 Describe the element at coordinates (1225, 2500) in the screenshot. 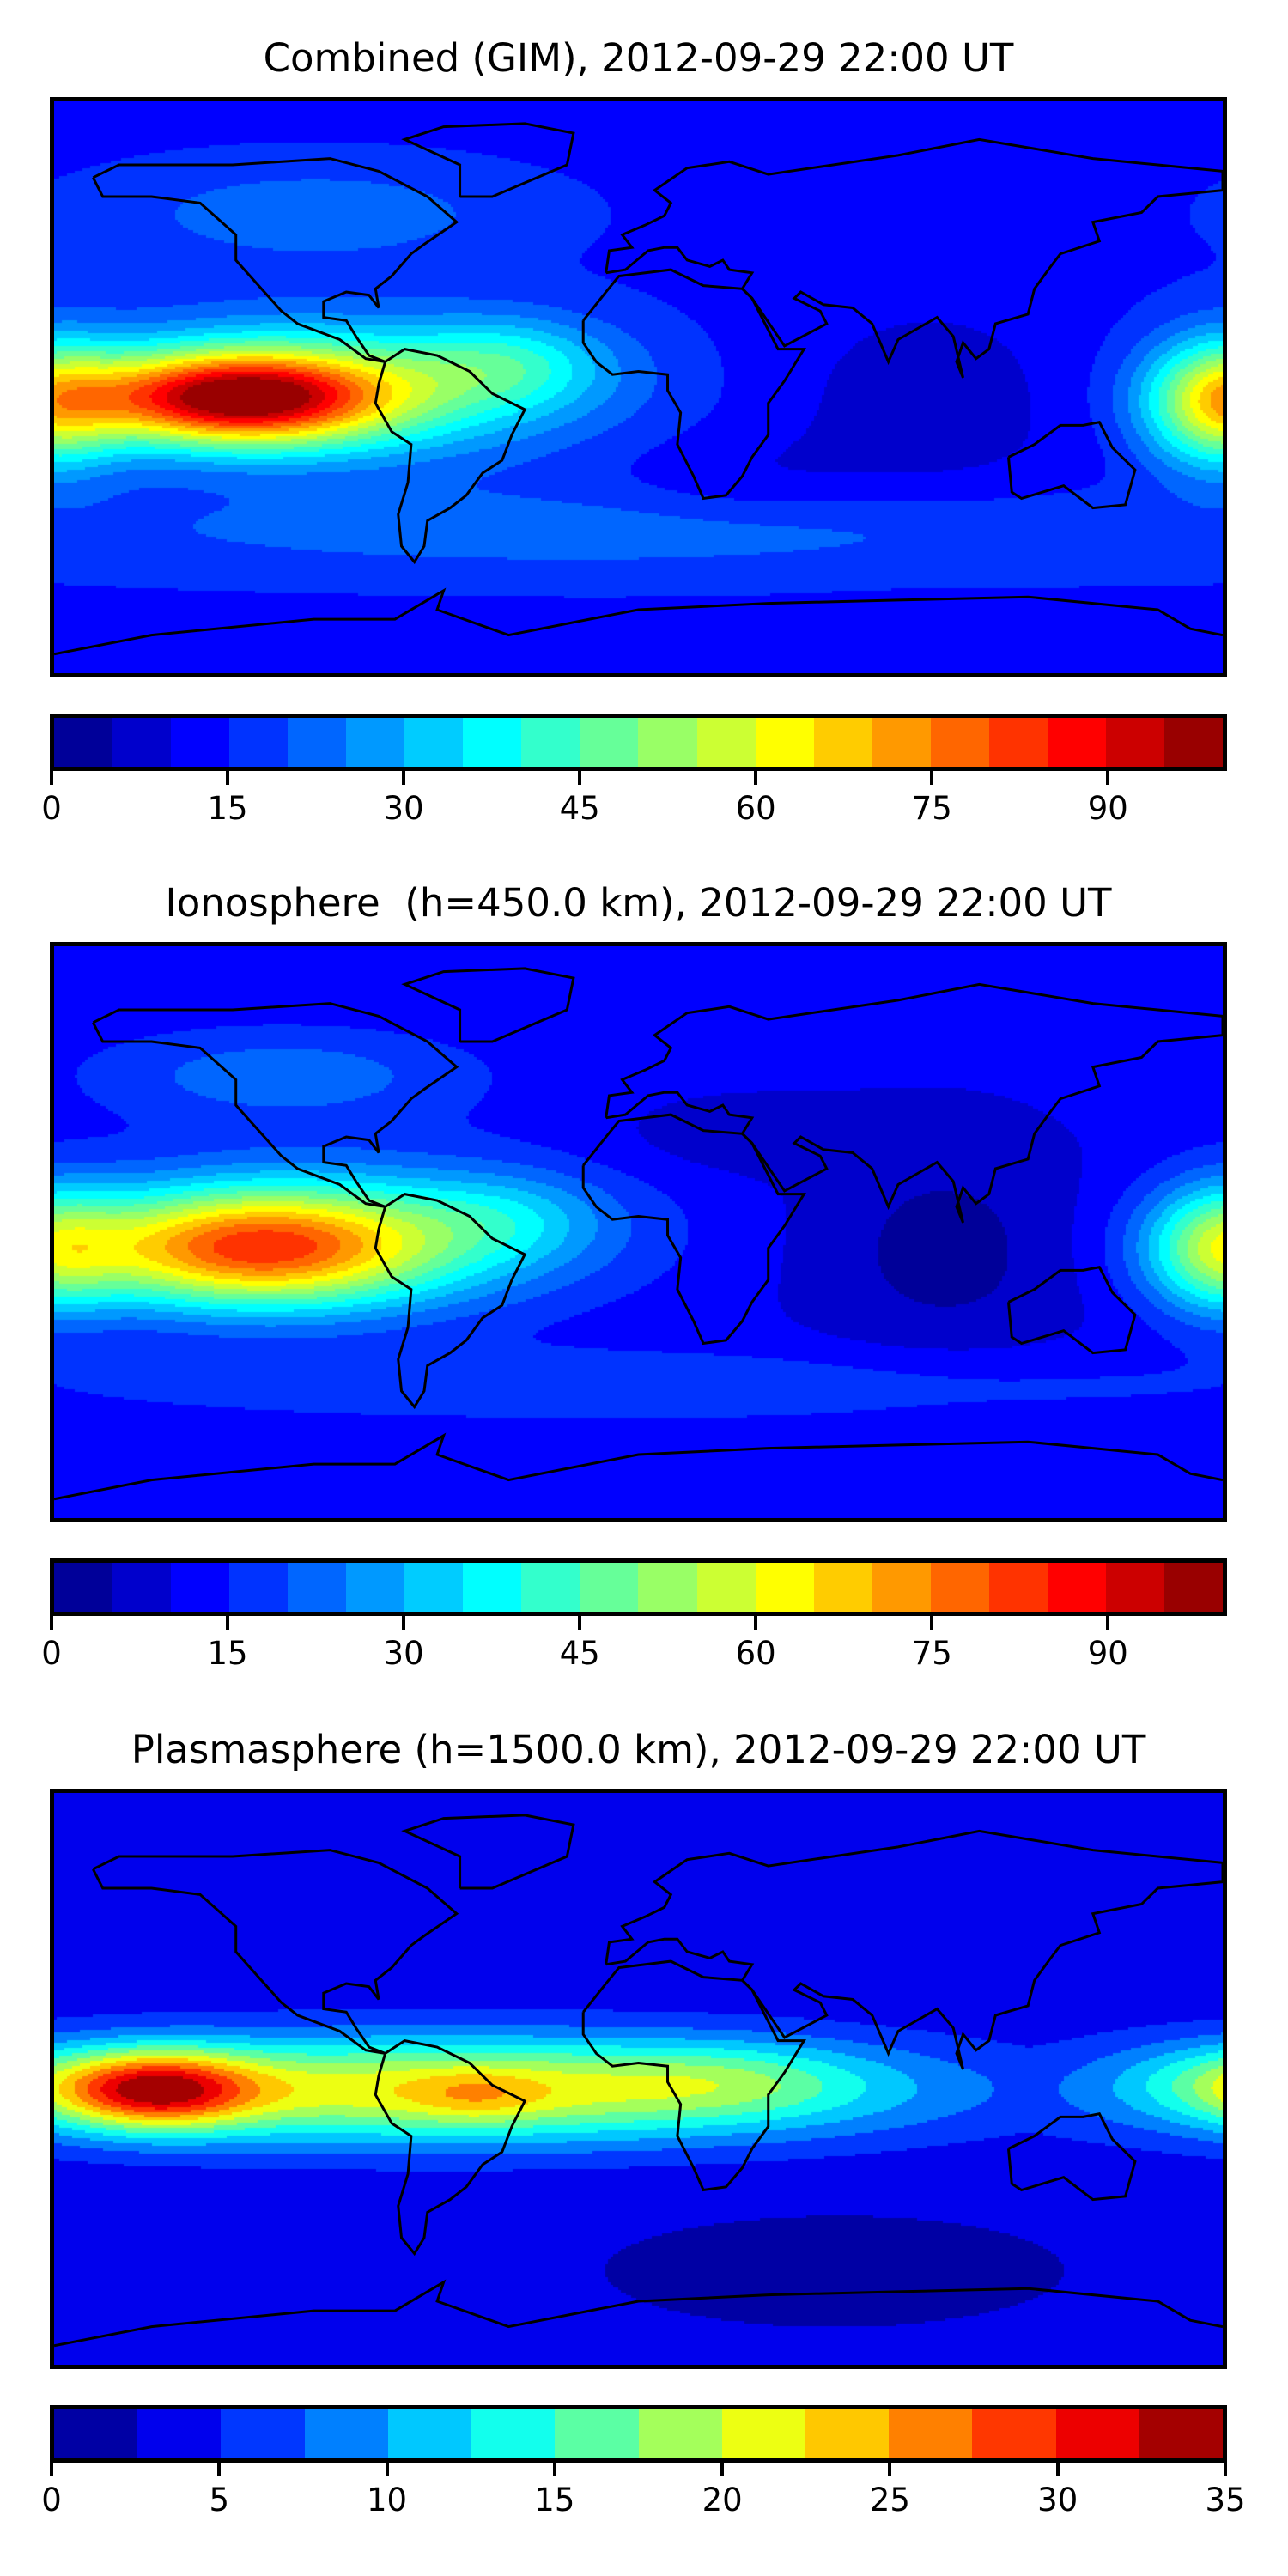

I see `colorbar-tick-label: 35` at that location.